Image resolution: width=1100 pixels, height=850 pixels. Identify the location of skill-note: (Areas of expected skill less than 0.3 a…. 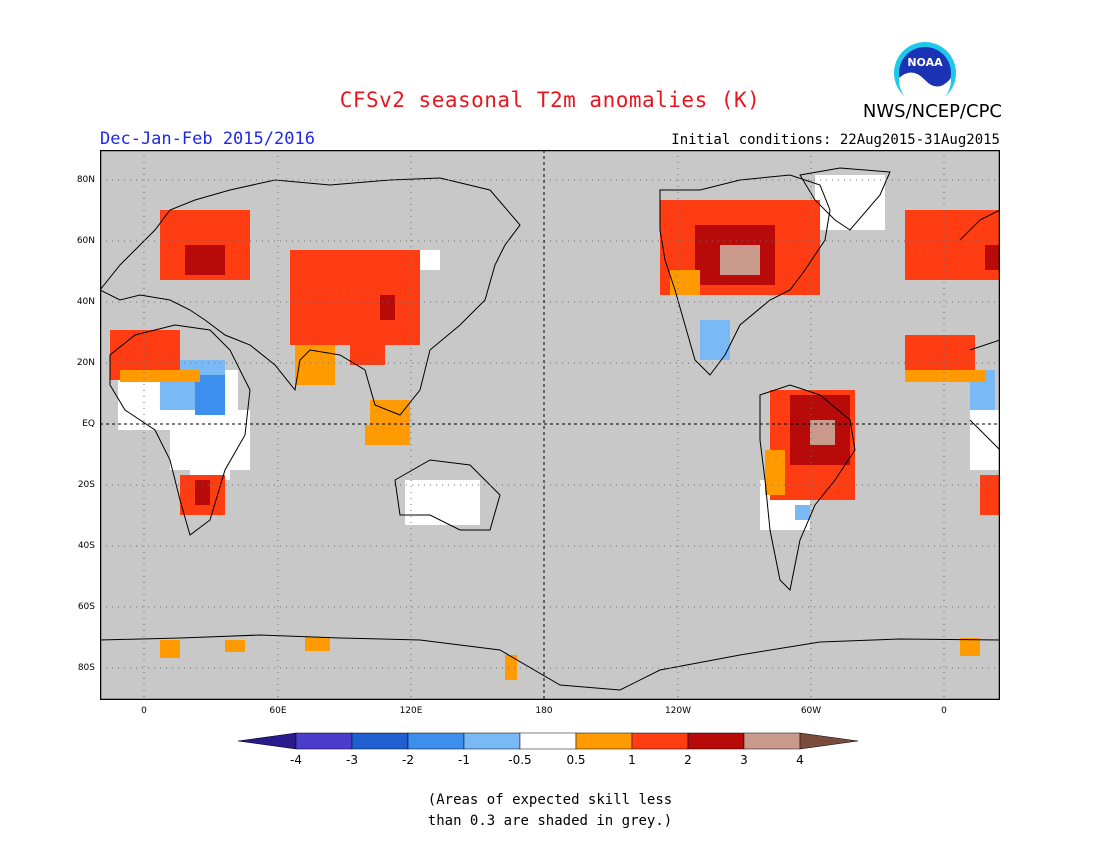
(550, 811).